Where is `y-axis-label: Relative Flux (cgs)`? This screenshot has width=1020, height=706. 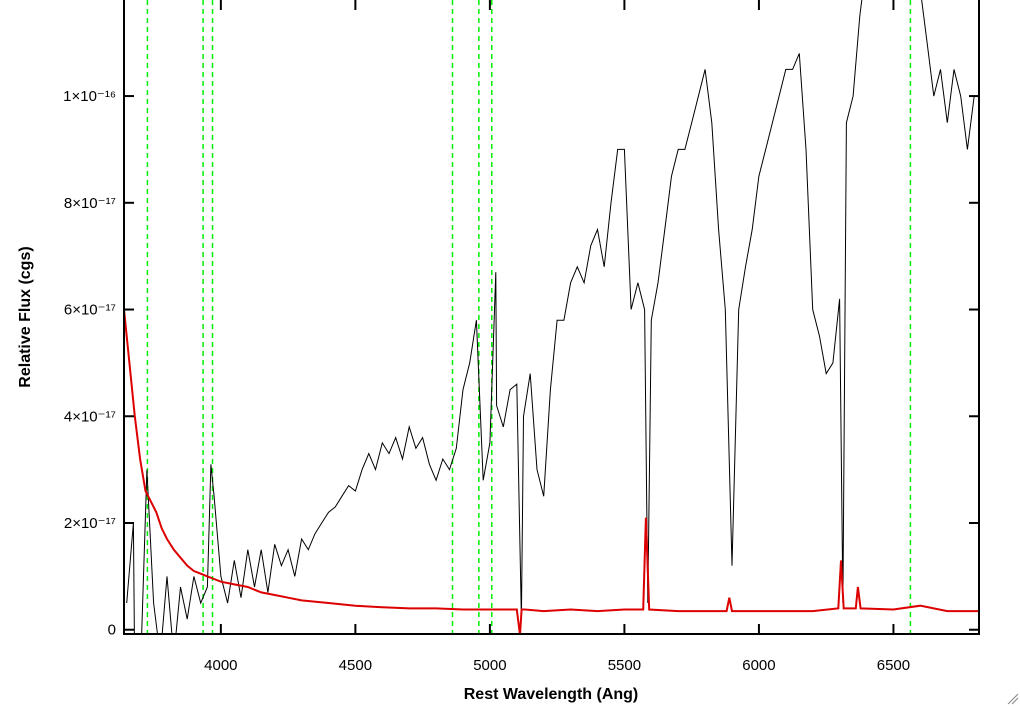
y-axis-label: Relative Flux (cgs) is located at coordinates (25, 316).